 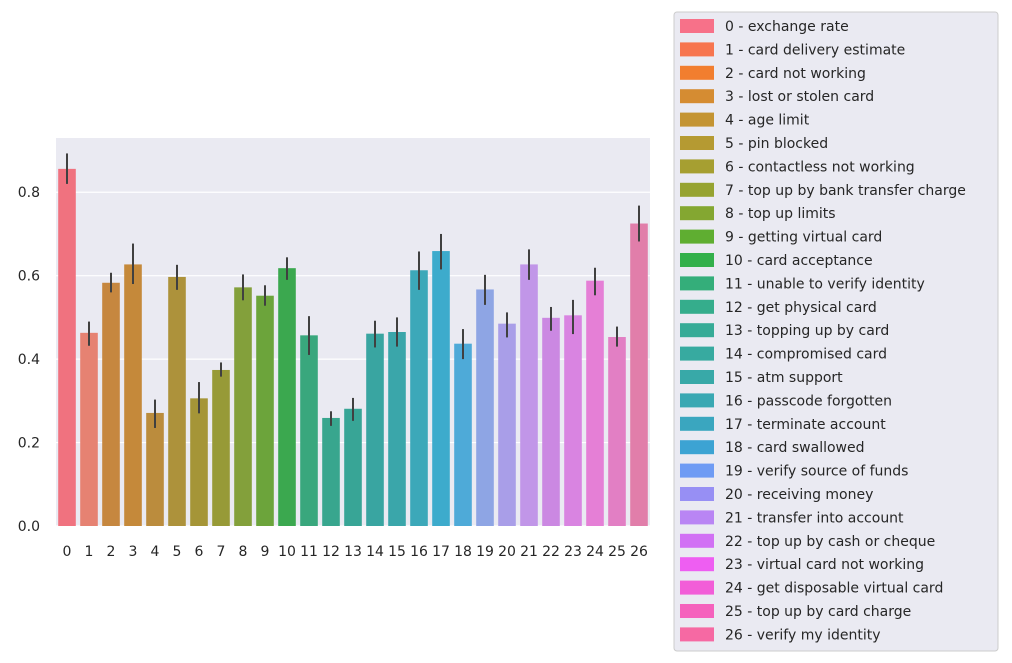 What do you see at coordinates (551, 552) in the screenshot?
I see `x-tick-label: 22` at bounding box center [551, 552].